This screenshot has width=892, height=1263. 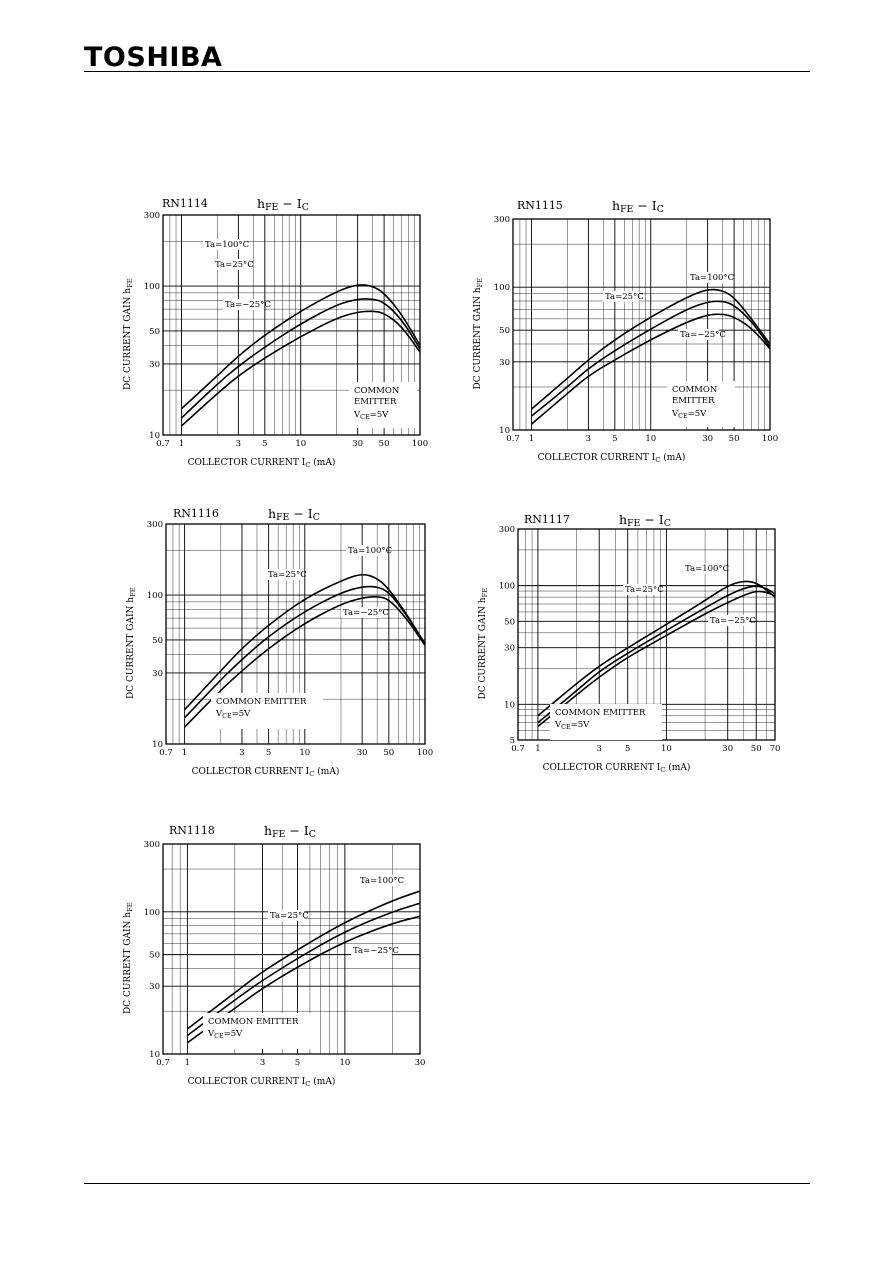 What do you see at coordinates (775, 749) in the screenshot?
I see `x-tick-label: 70` at bounding box center [775, 749].